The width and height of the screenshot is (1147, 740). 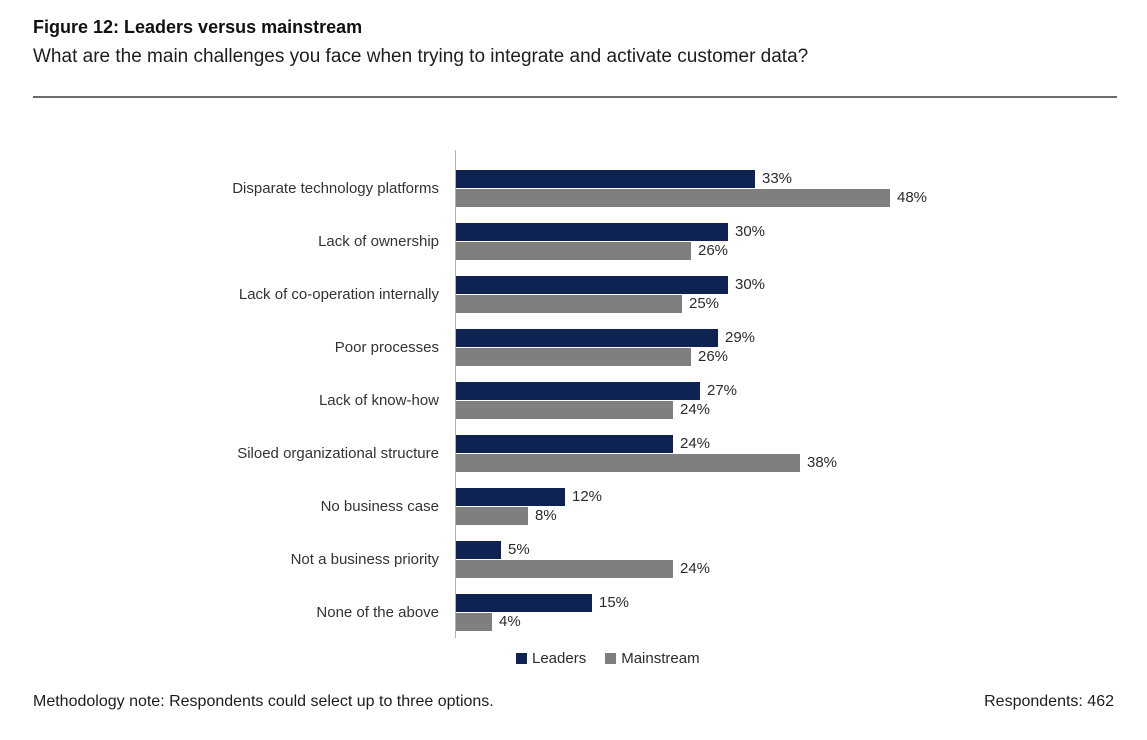 I want to click on bar-row-mainstream: 48%, so click(x=789, y=198).